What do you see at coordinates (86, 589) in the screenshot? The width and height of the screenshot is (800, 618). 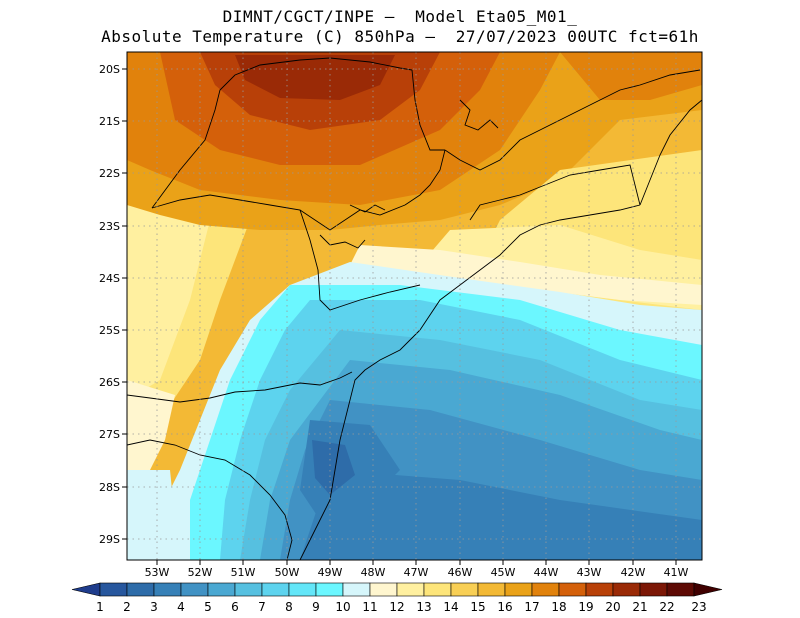 I see `colorbar-left-arrow` at bounding box center [86, 589].